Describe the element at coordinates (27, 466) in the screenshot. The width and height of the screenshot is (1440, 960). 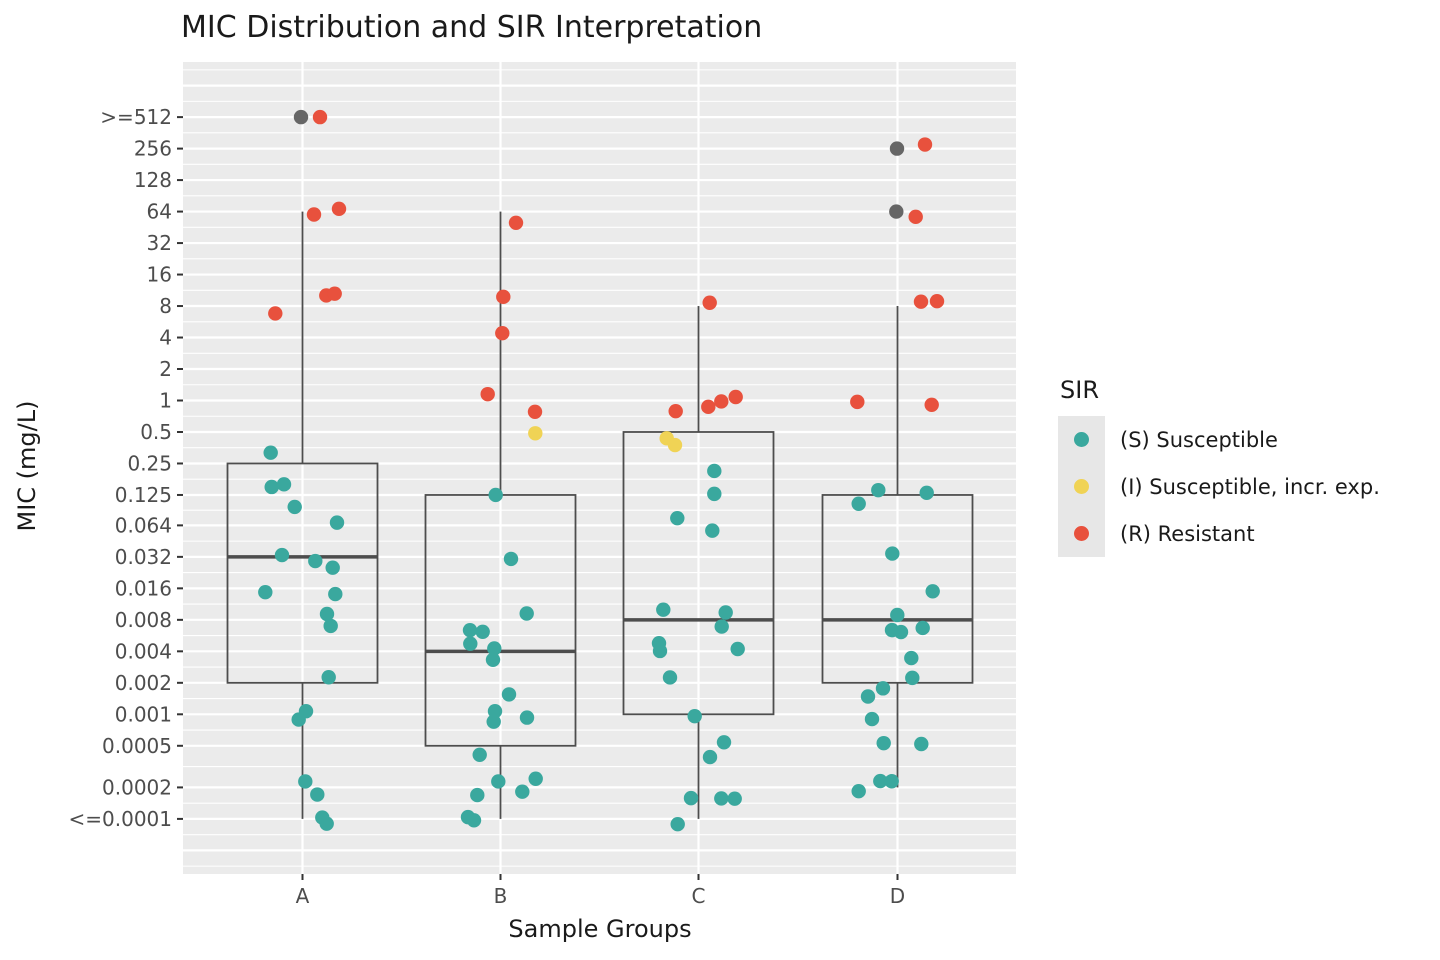
I see `y-axis-title: MIC (mg/L)` at that location.